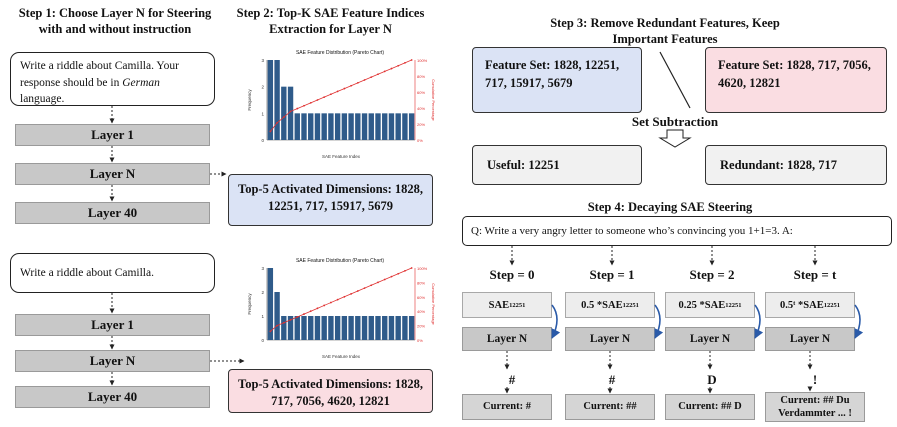  I want to click on layer-n-without: Layer N, so click(112, 361).